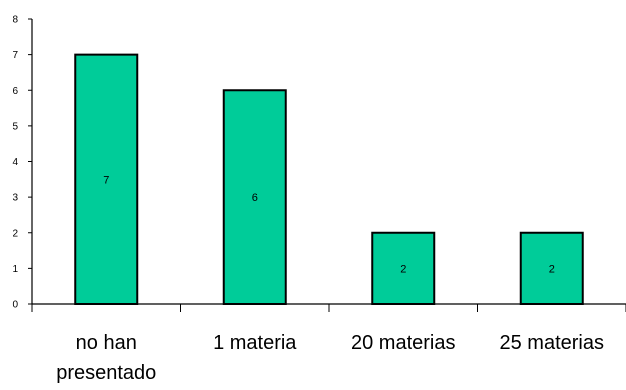 The image size is (626, 390). I want to click on y-tick-label: 7, so click(15, 55).